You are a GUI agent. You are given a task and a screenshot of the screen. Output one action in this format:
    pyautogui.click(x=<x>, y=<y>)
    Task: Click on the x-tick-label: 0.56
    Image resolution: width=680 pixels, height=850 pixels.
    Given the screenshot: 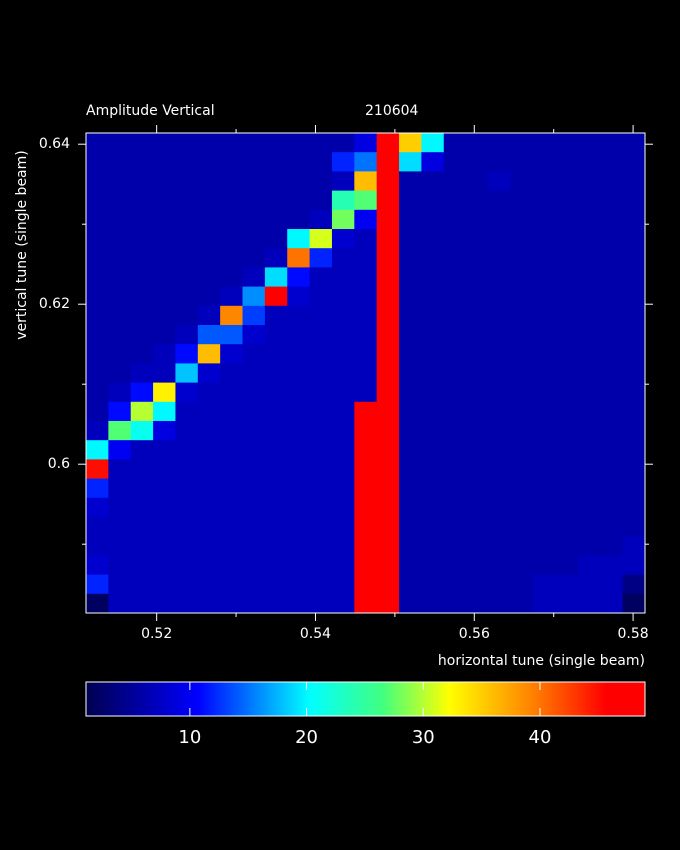 What is the action you would take?
    pyautogui.click(x=474, y=634)
    